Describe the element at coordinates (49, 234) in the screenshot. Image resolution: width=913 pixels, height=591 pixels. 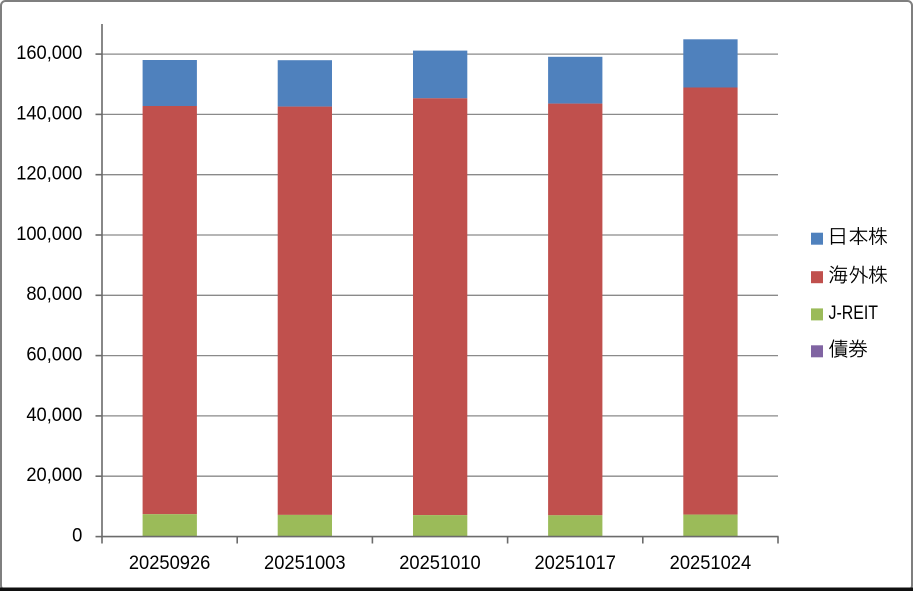
I see `svg-text: 100,000` at that location.